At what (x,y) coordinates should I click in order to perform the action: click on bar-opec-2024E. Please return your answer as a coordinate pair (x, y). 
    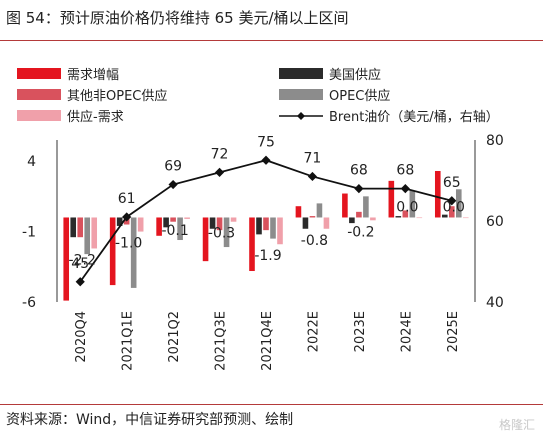
    Looking at the image, I should click on (412, 204).